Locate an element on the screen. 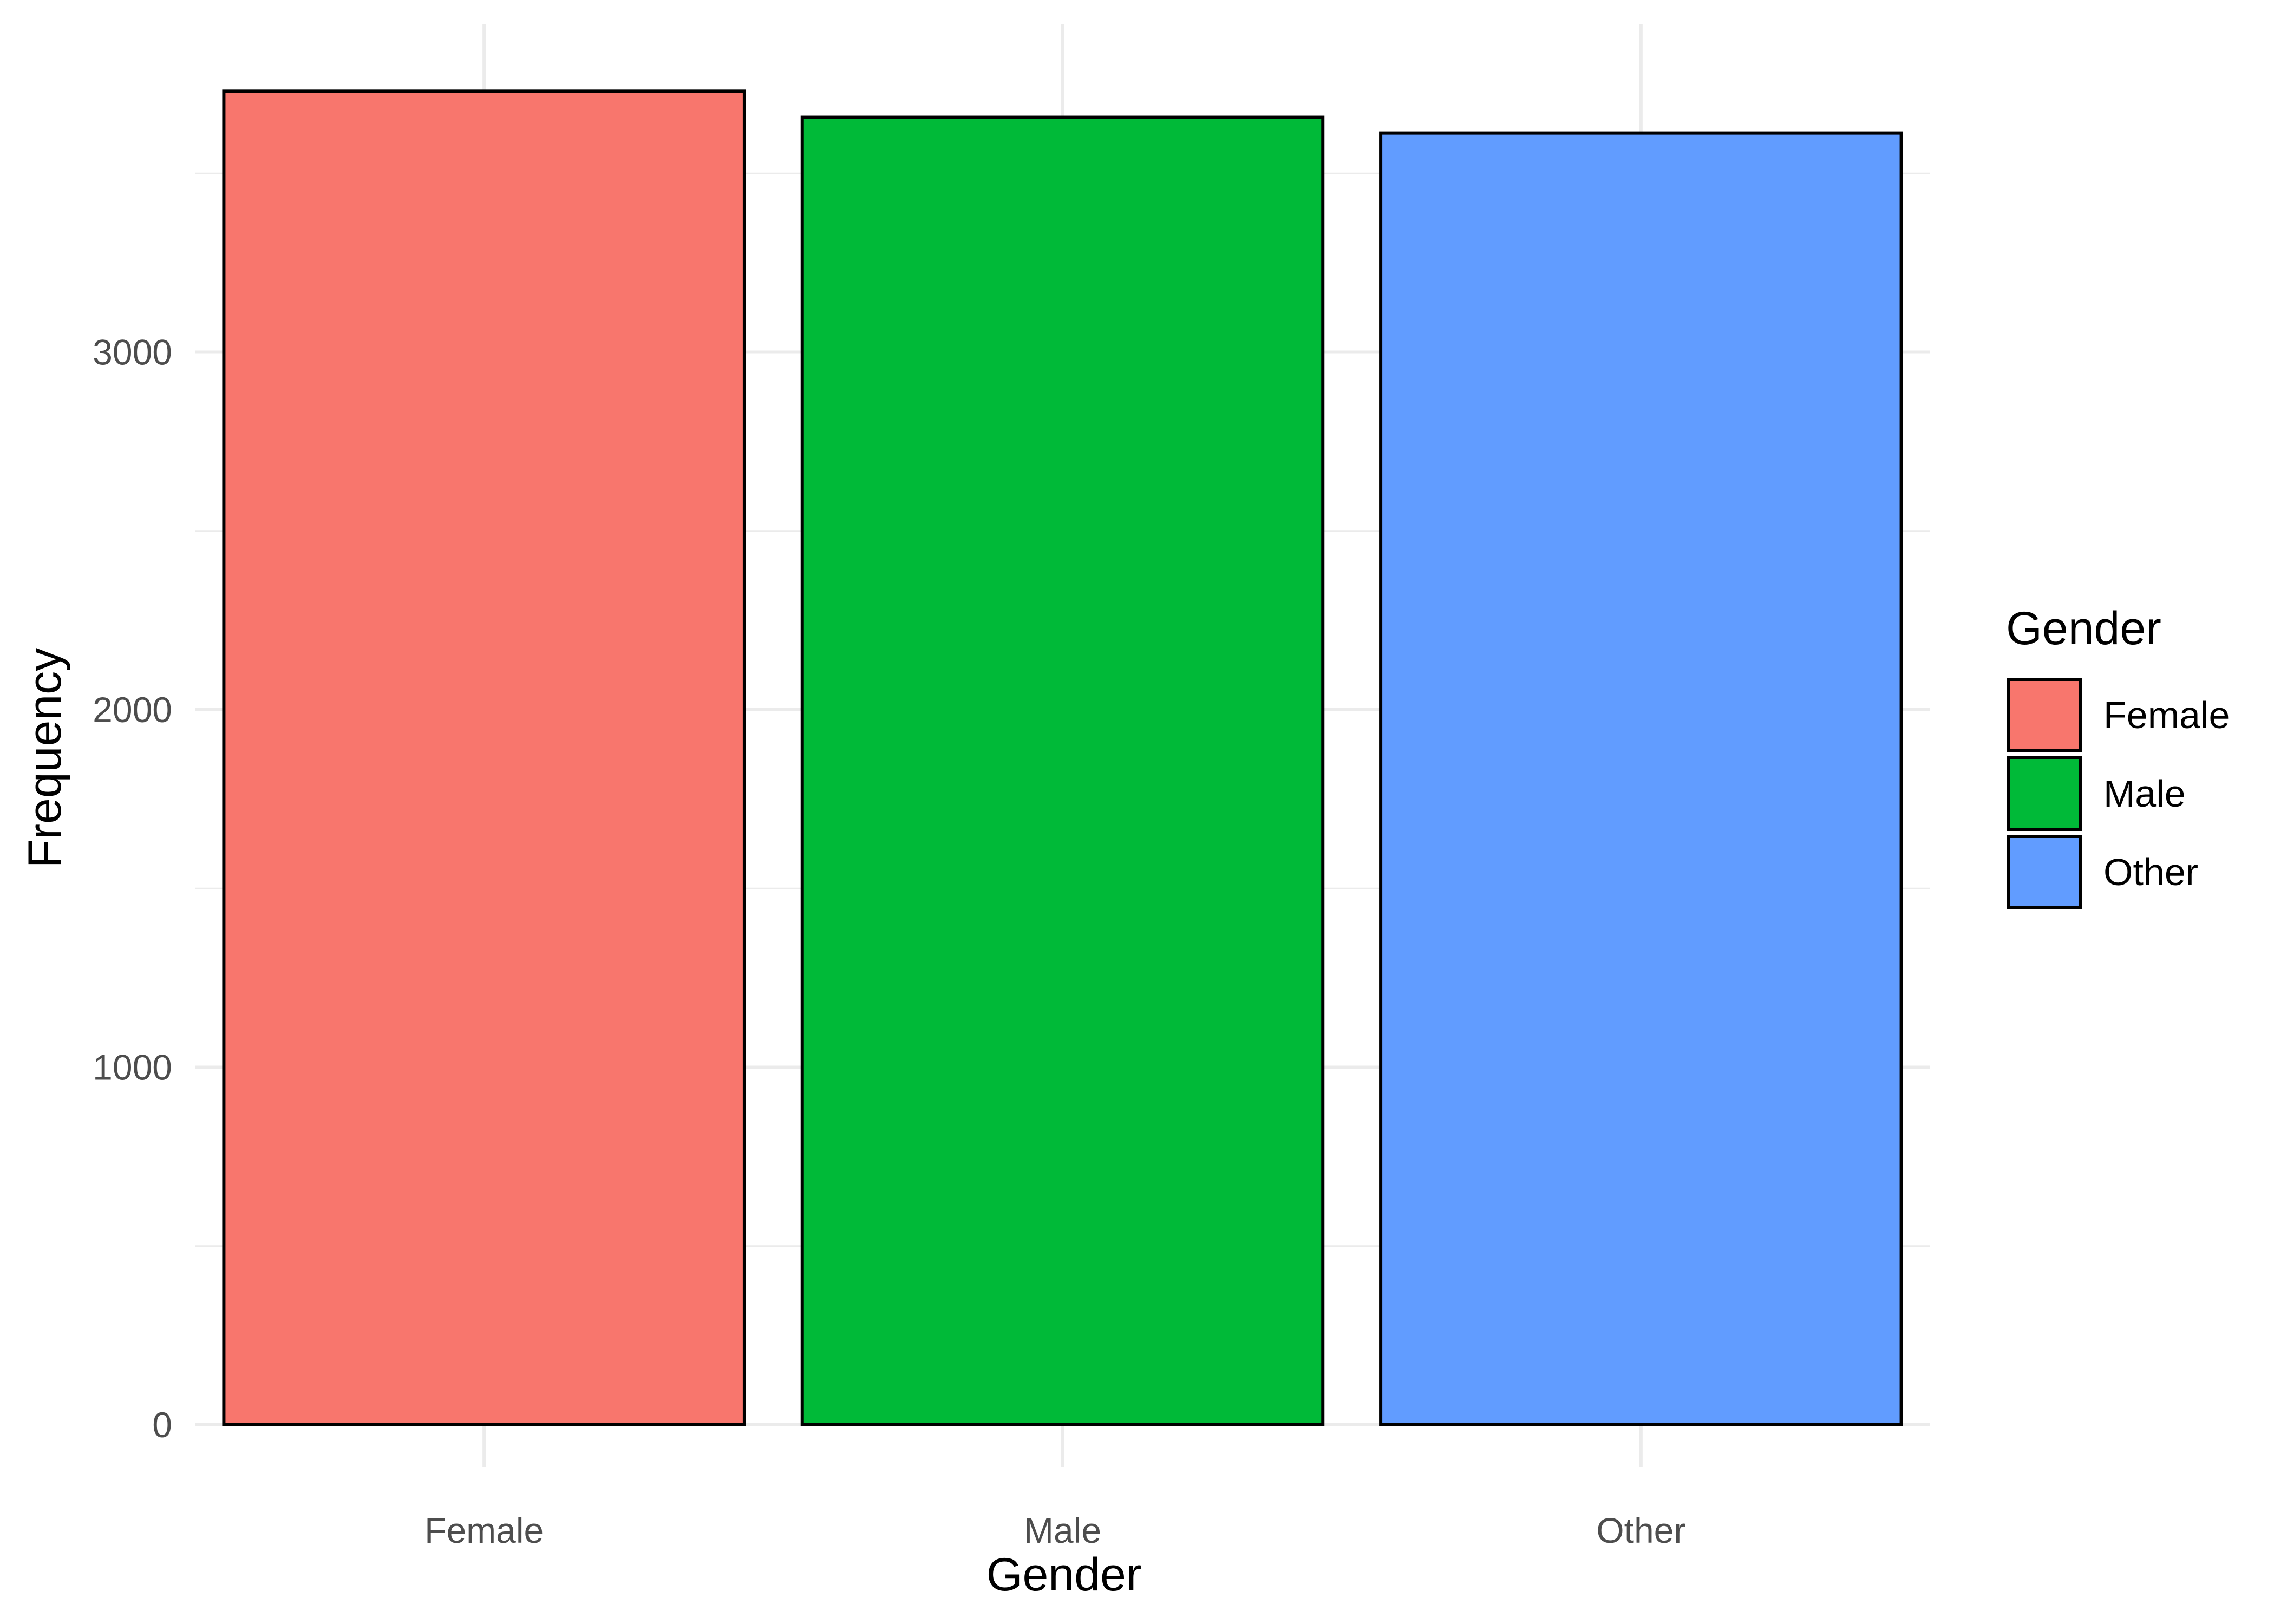 Image resolution: width=2274 pixels, height=1624 pixels. x-axis-ticks: Female Male Other is located at coordinates (1055, 1530).